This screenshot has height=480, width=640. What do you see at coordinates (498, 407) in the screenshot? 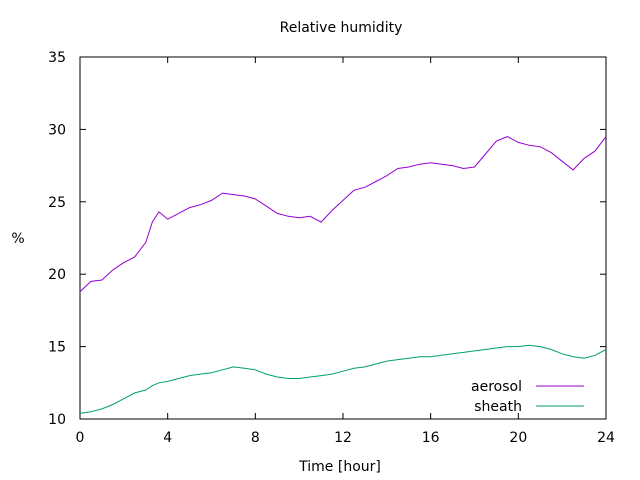
I see `legend-label-sheath: sheath` at bounding box center [498, 407].